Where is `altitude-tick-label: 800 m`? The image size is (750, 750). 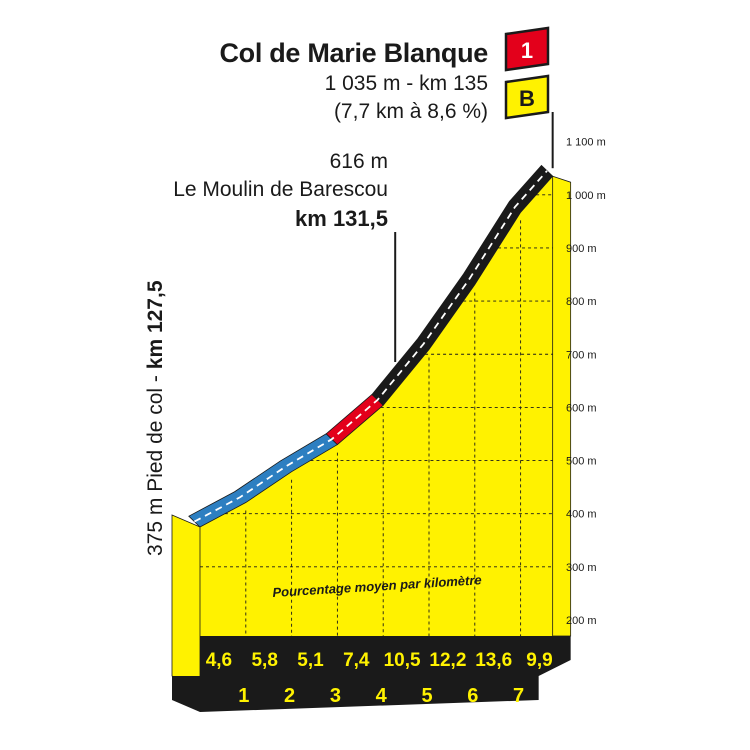
altitude-tick-label: 800 m is located at coordinates (581, 302).